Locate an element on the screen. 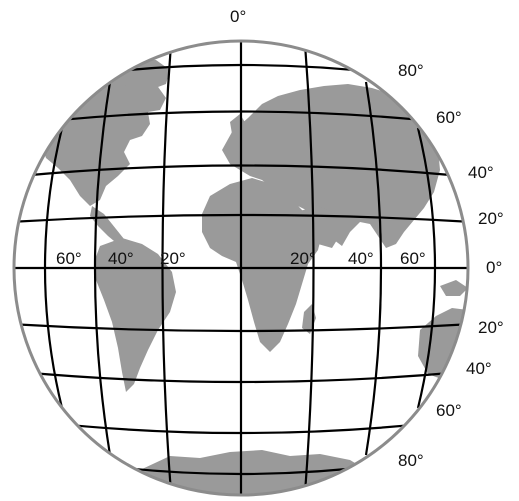 This screenshot has width=519, height=501. label-lat-40-north: 40° is located at coordinates (481, 172).